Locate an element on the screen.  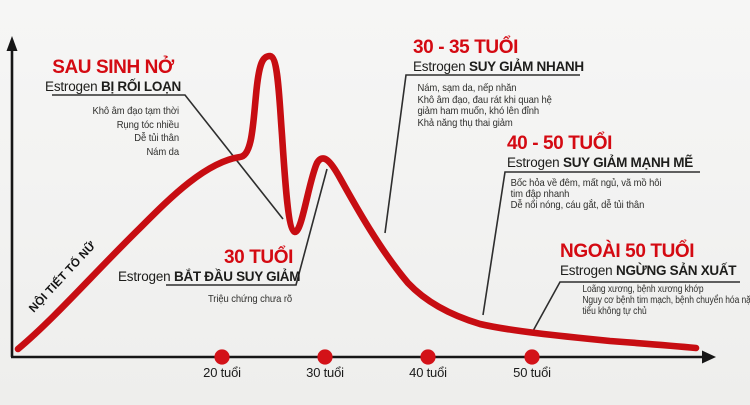
annotation-title: 30 TUỔI is located at coordinates (258, 257).